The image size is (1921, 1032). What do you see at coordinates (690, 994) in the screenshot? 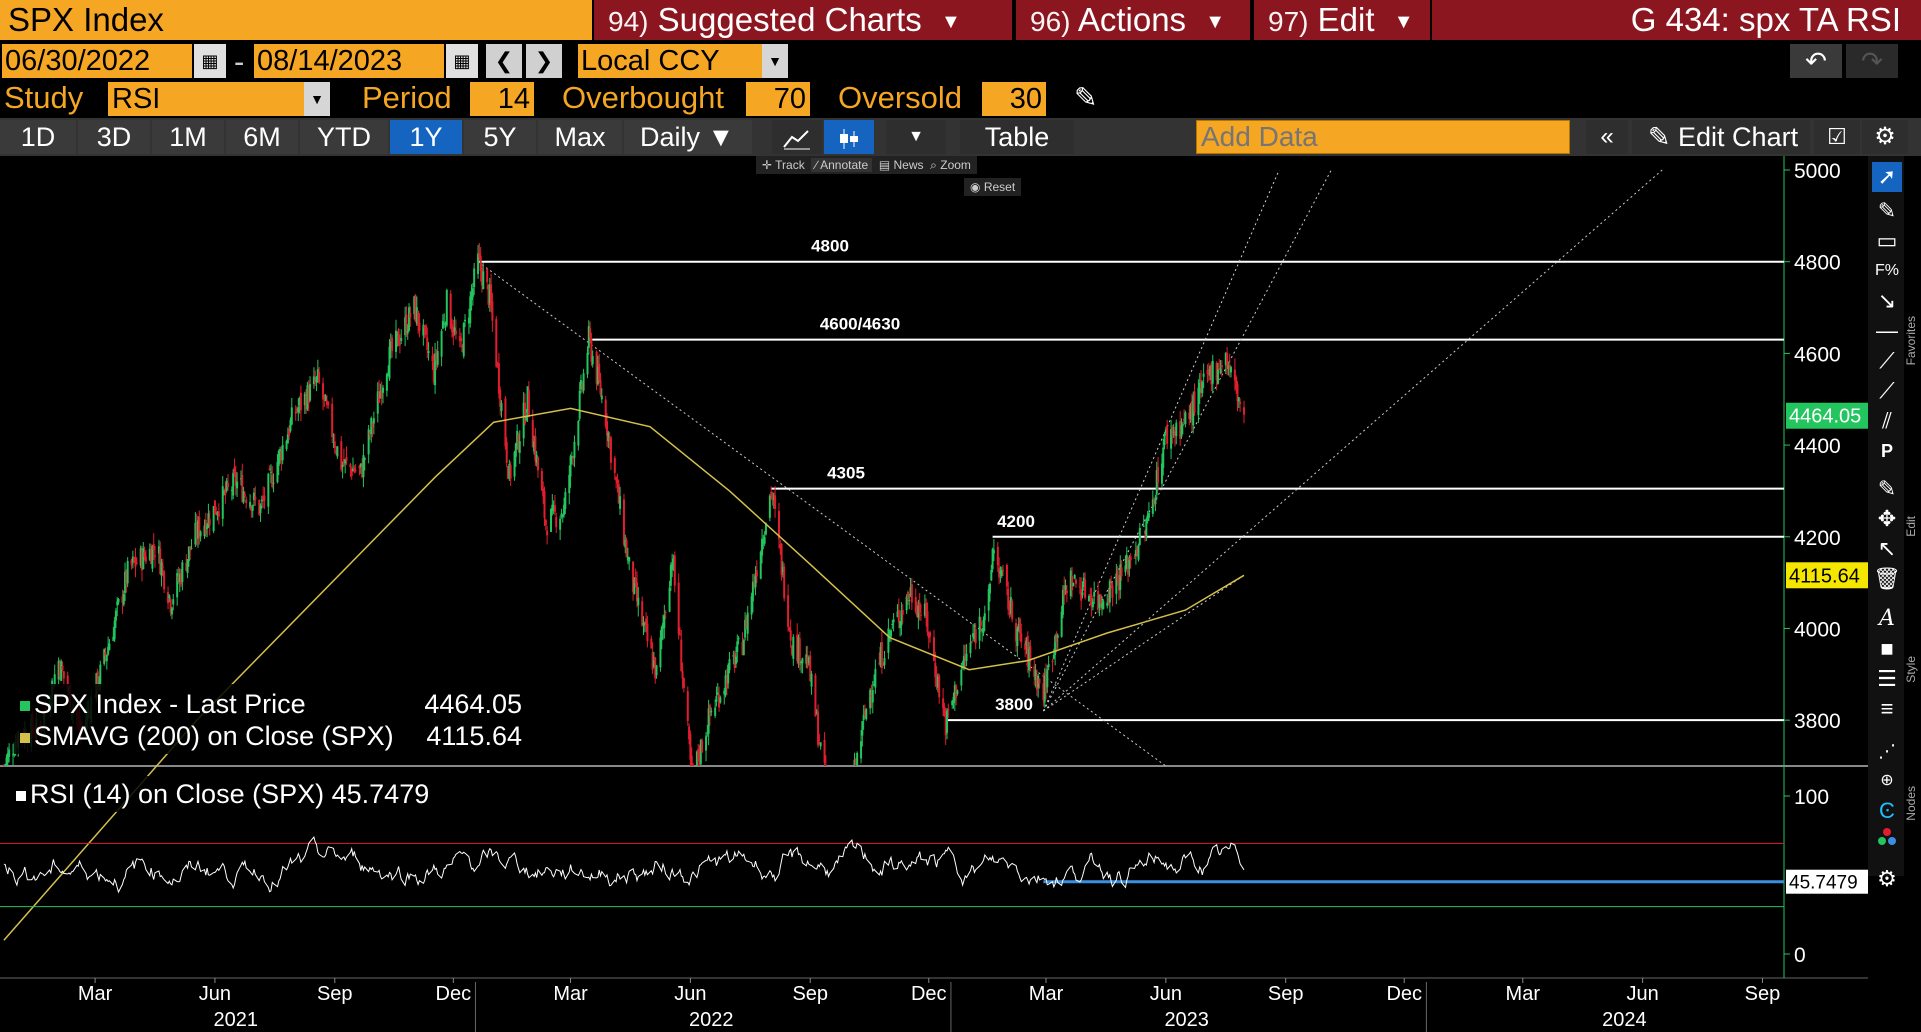
I see `x-month-label: Jun` at bounding box center [690, 994].